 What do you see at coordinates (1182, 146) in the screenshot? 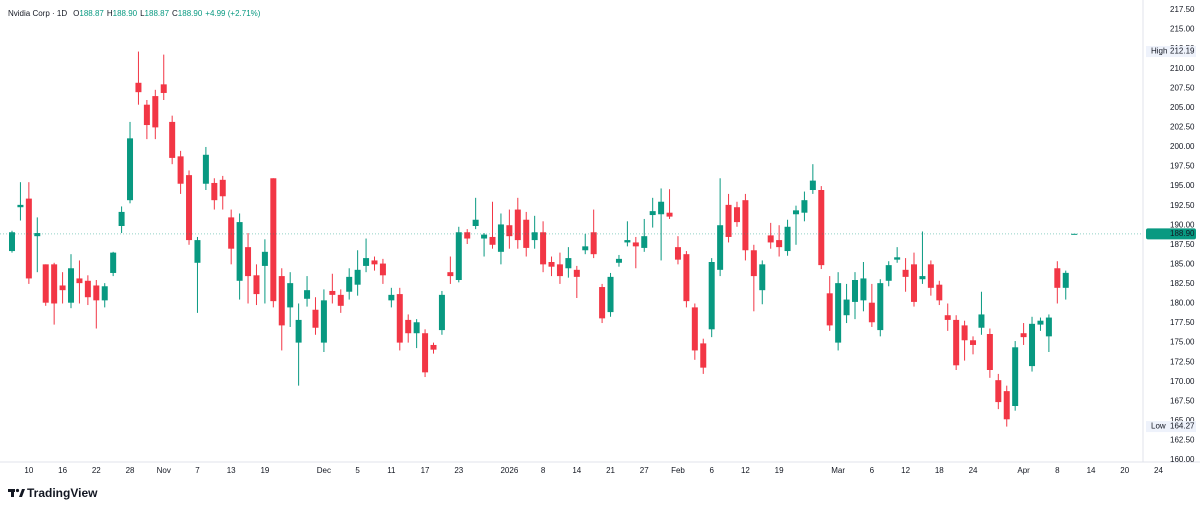
I see `y-tick-label: 200.00` at bounding box center [1182, 146].